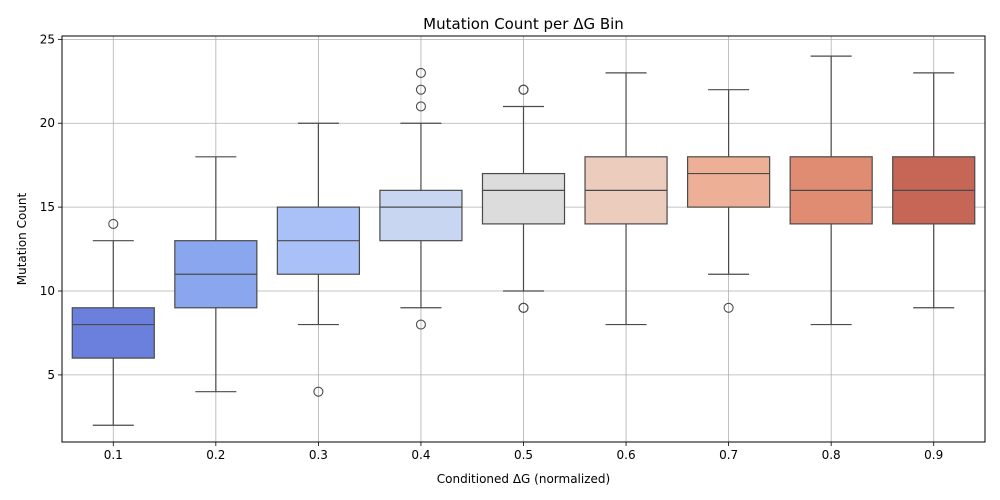 The width and height of the screenshot is (1000, 500). I want to click on x-tick-label: 0.3, so click(318, 455).